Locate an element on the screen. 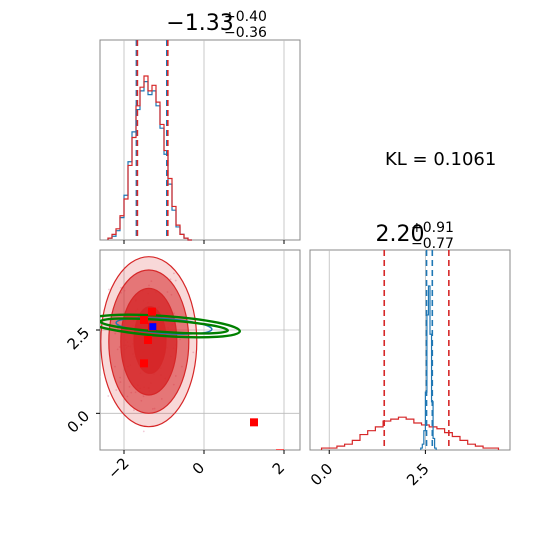  param1-title-sup: +0.40 is located at coordinates (245, 17).